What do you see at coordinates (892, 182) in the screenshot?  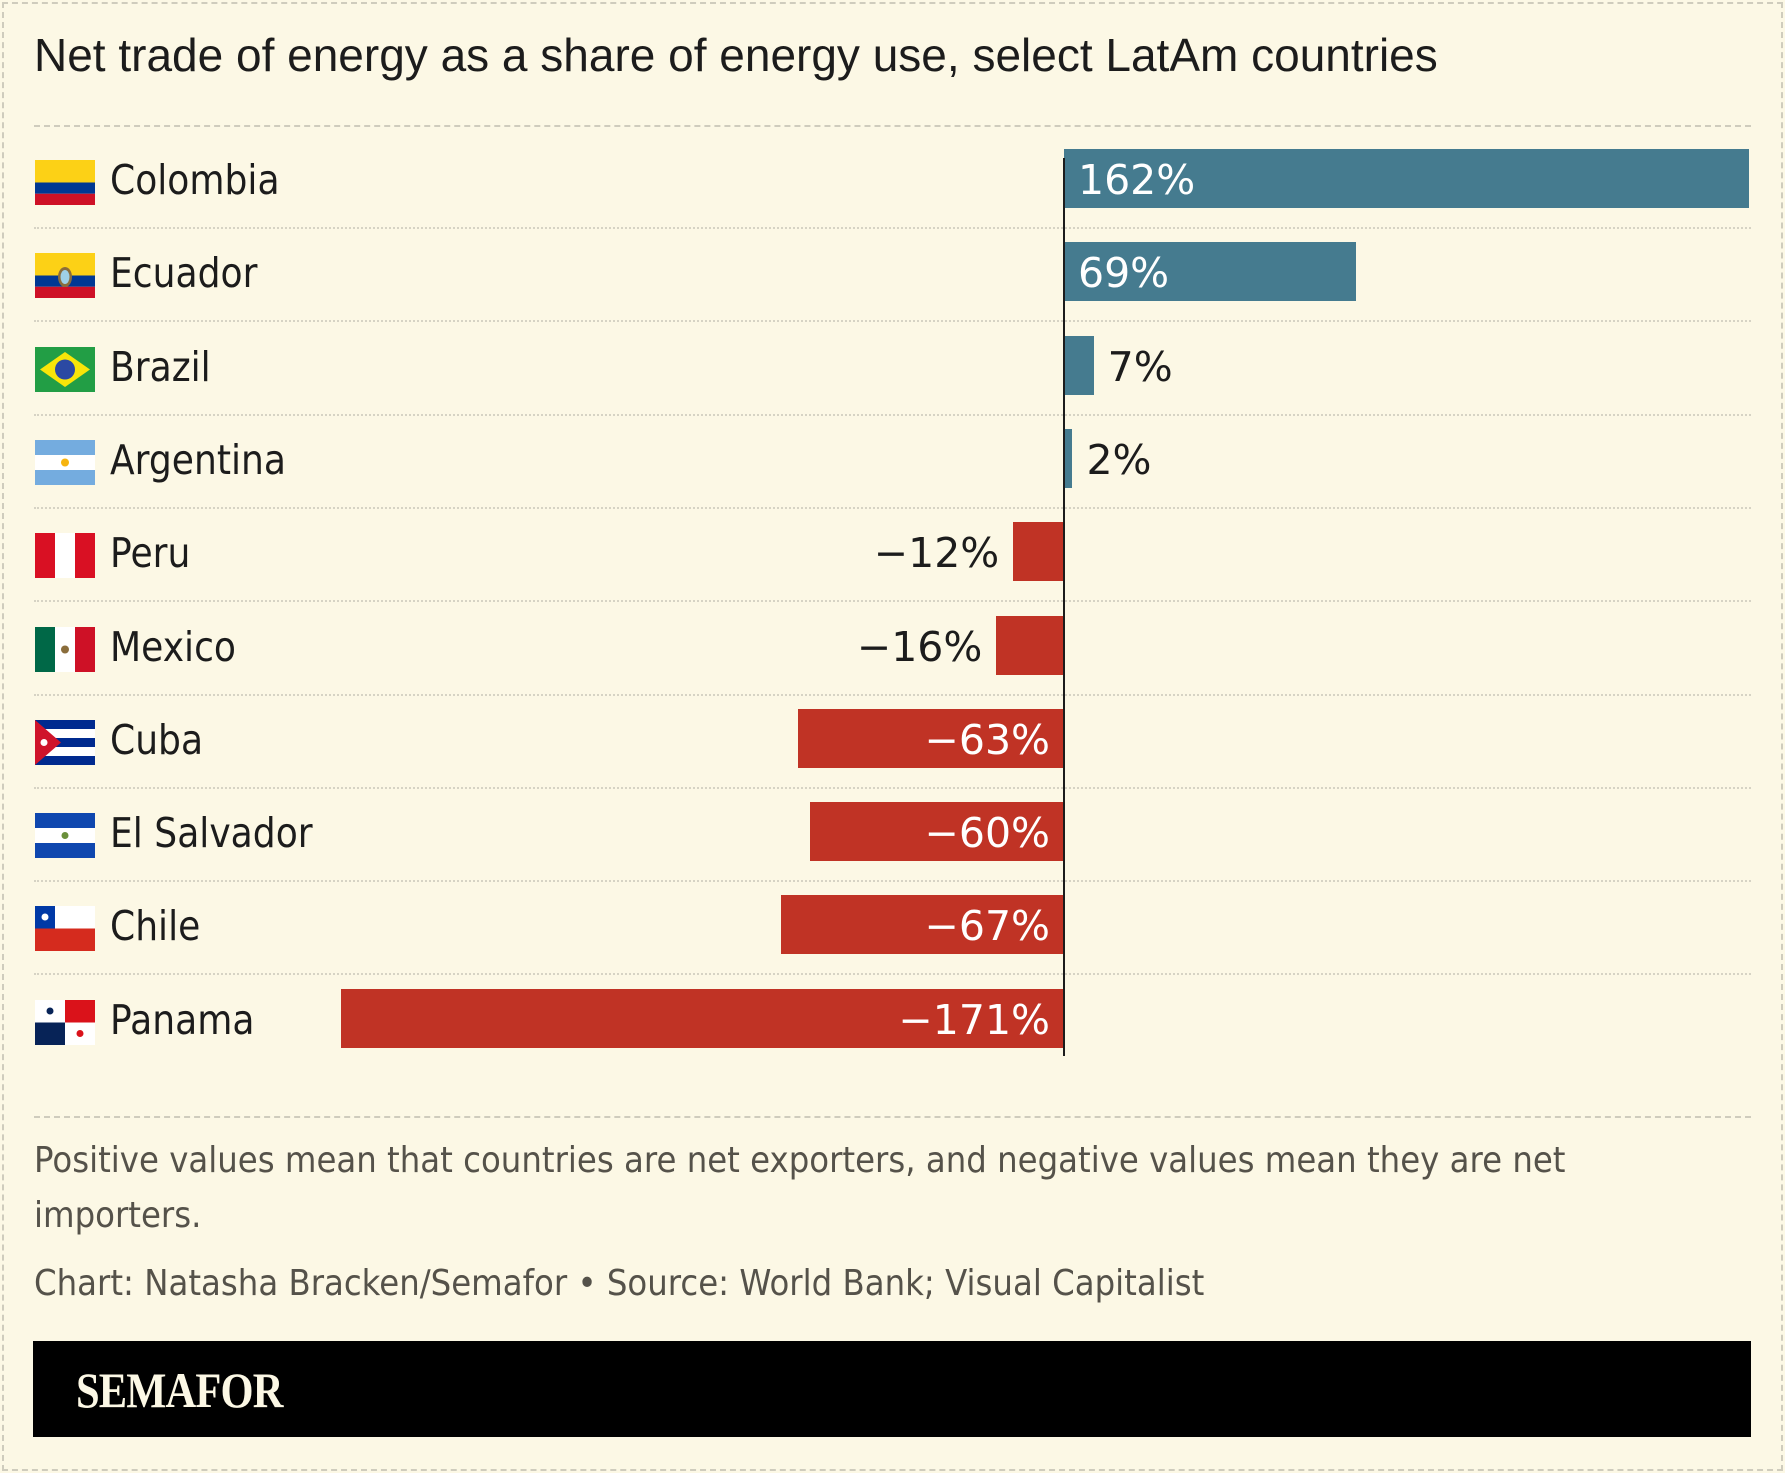 I see `bar-row-colombia: Colombia 162%` at bounding box center [892, 182].